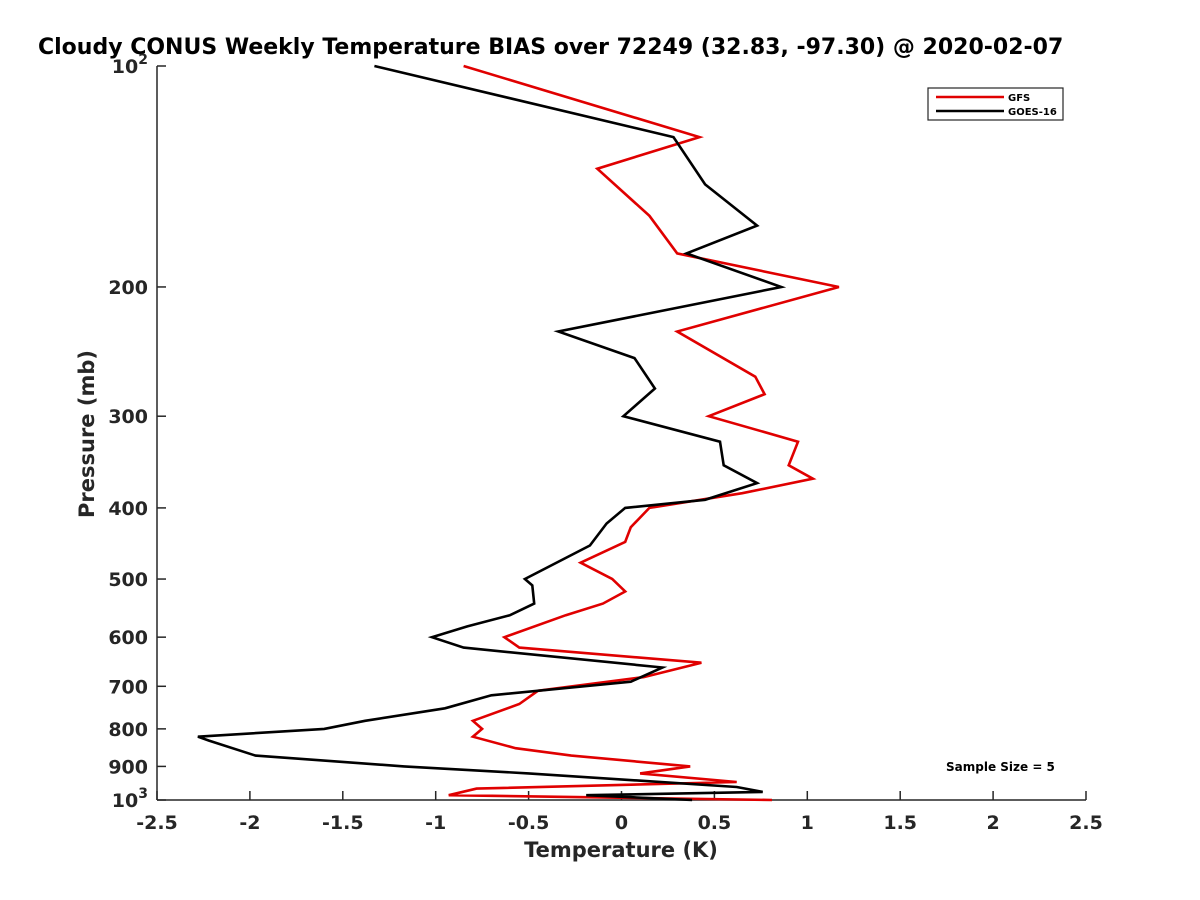  What do you see at coordinates (992, 823) in the screenshot?
I see `x-tick-label: 2` at bounding box center [992, 823].